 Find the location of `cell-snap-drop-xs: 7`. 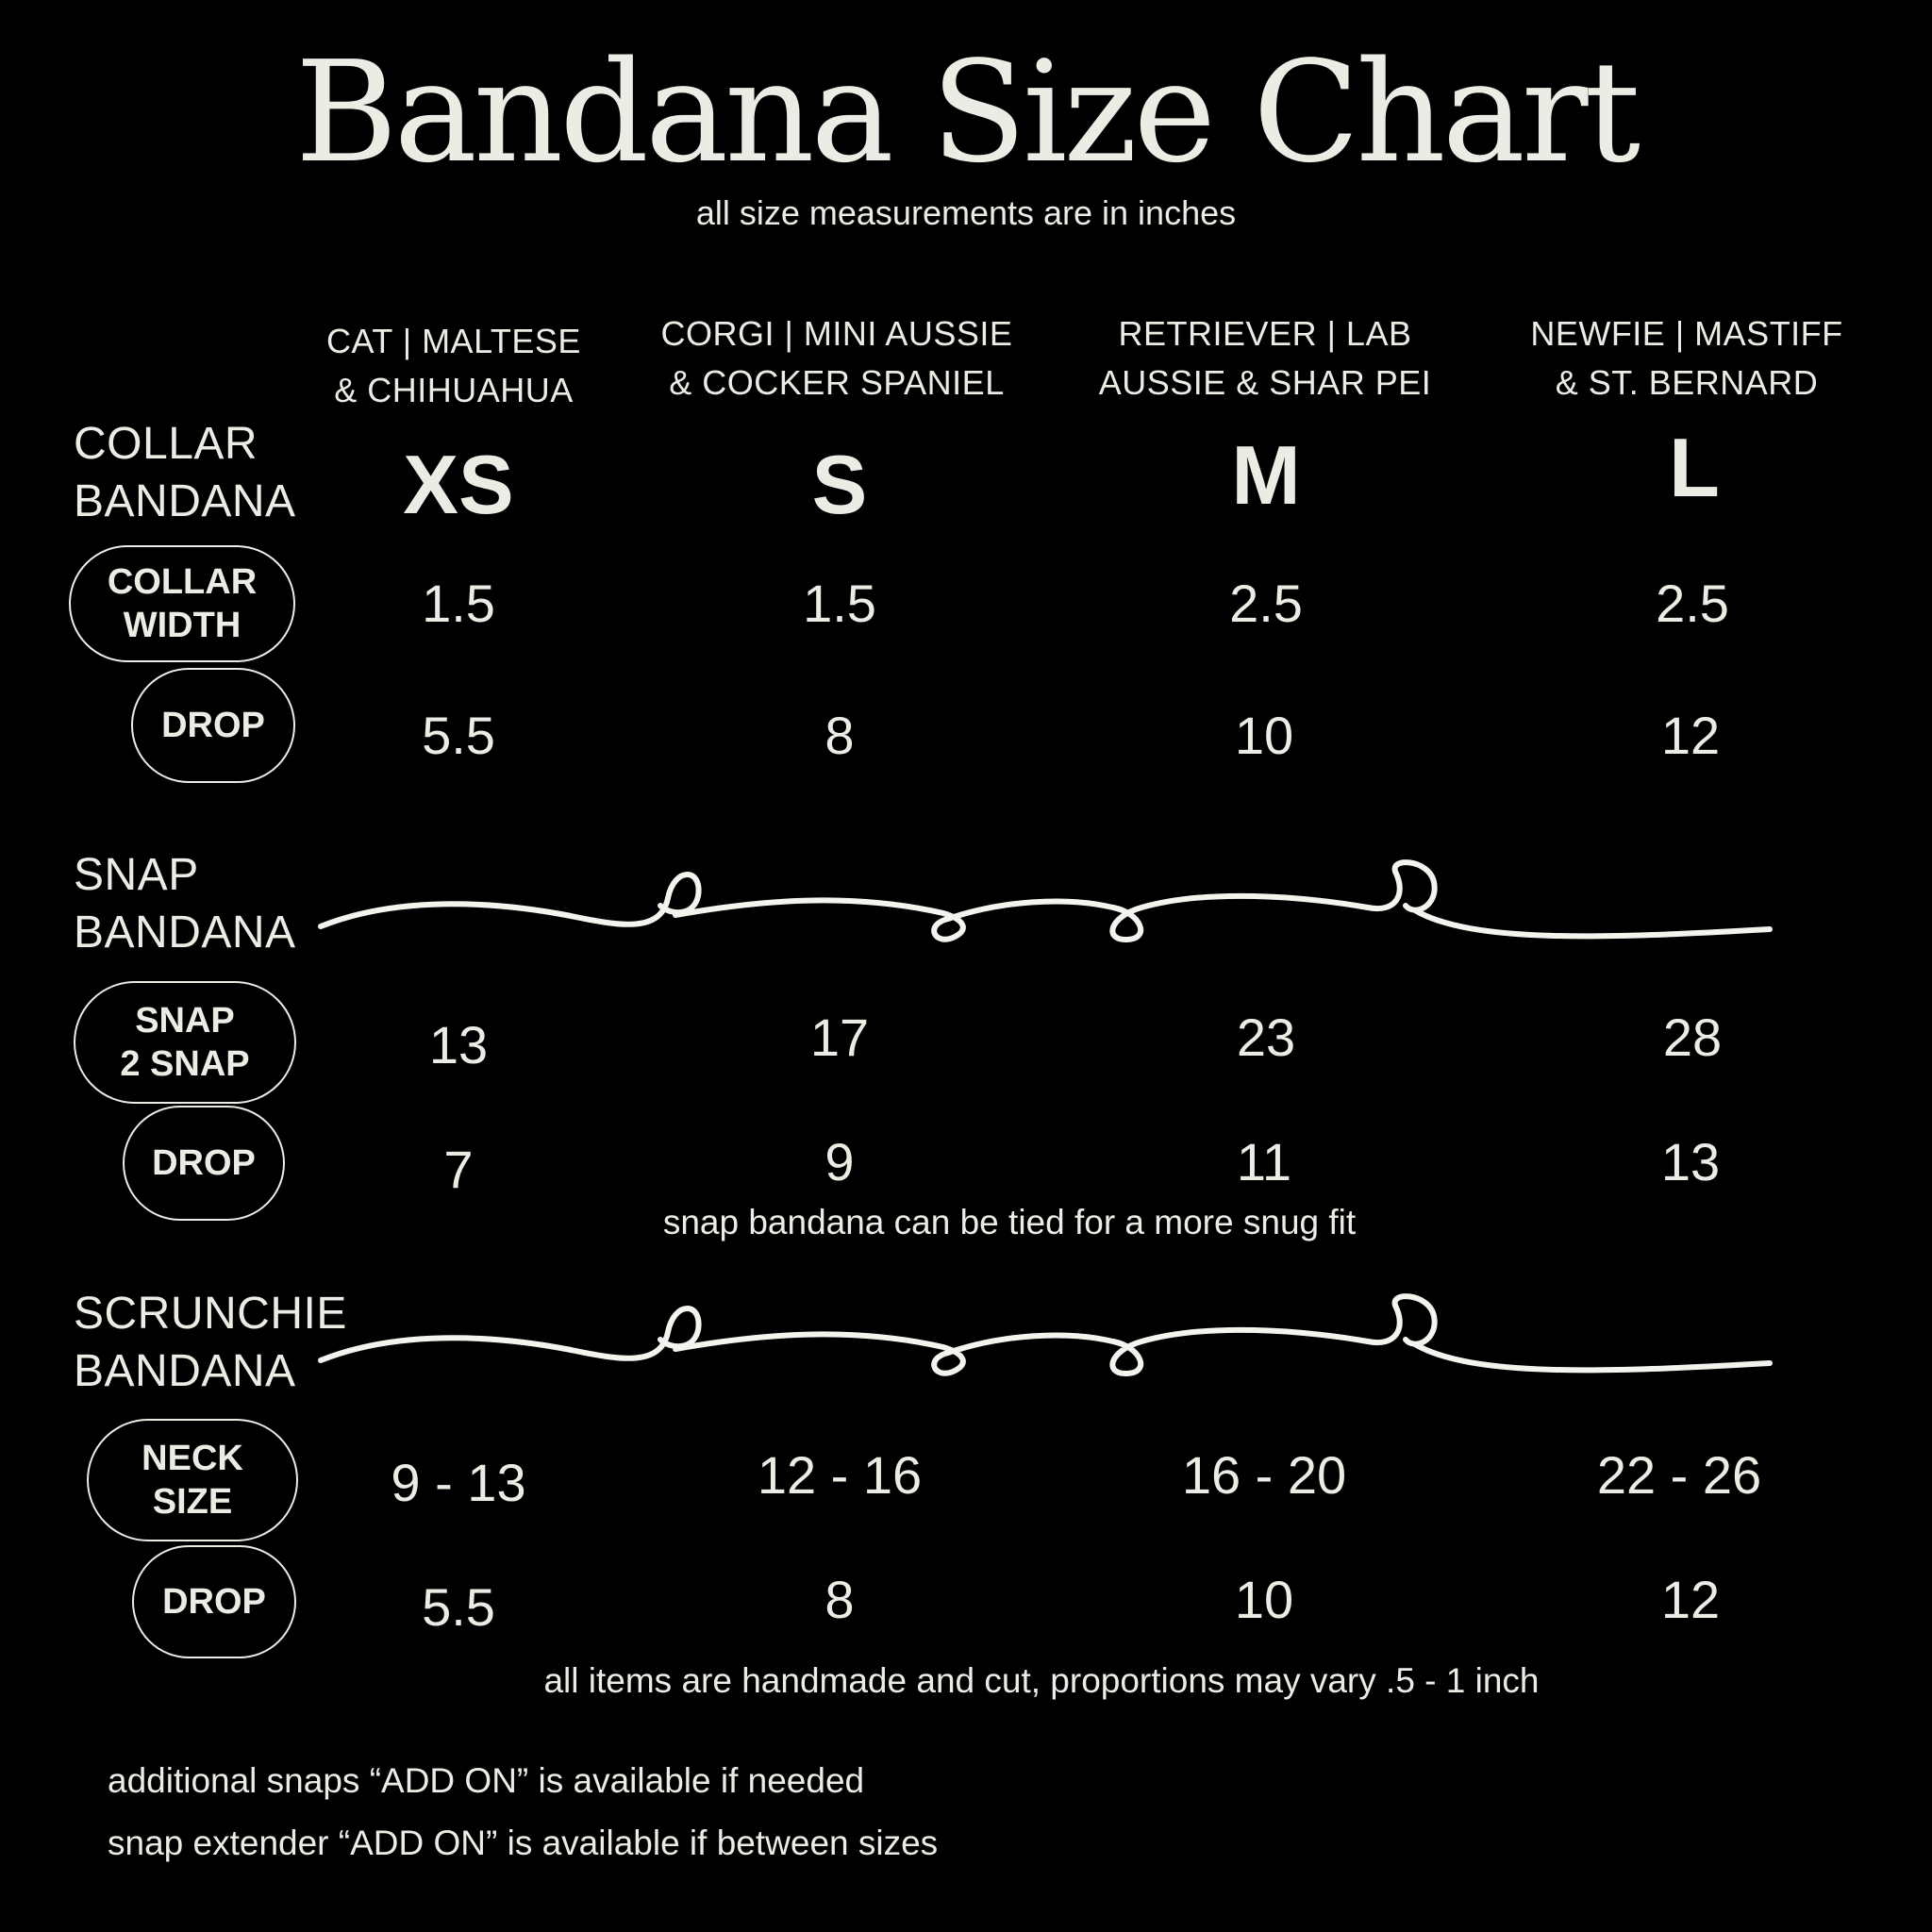

cell-snap-drop-xs: 7 is located at coordinates (459, 1169).